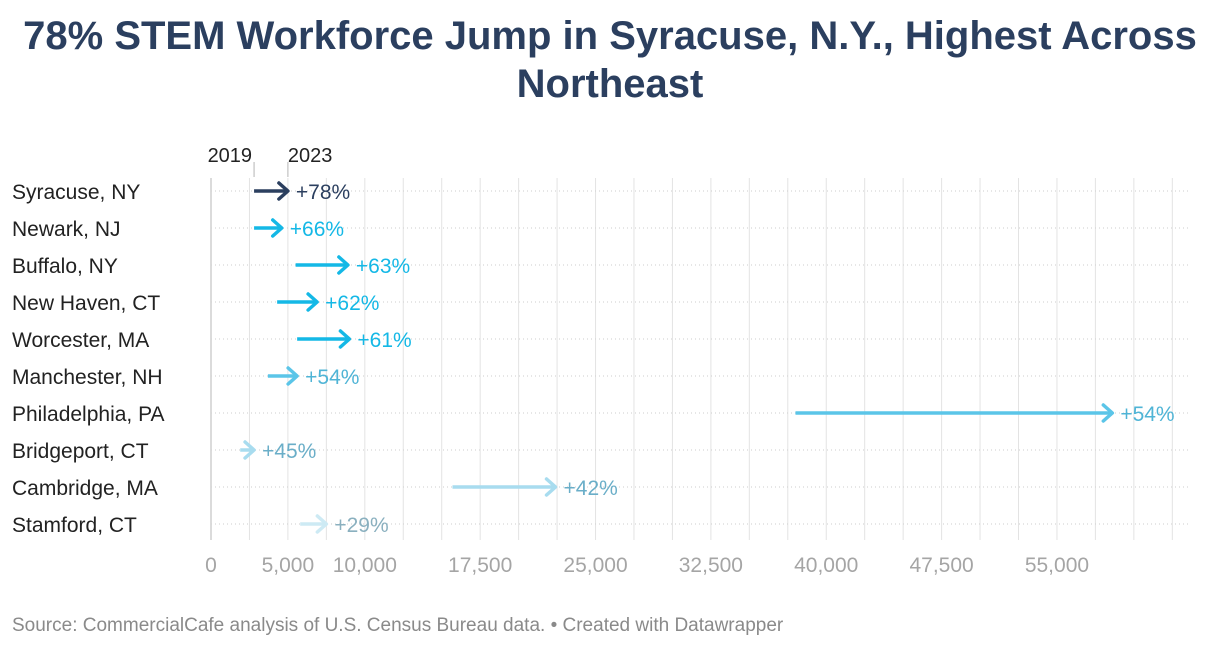 This screenshot has width=1220, height=650. I want to click on x-tick-label: 17,500, so click(480, 565).